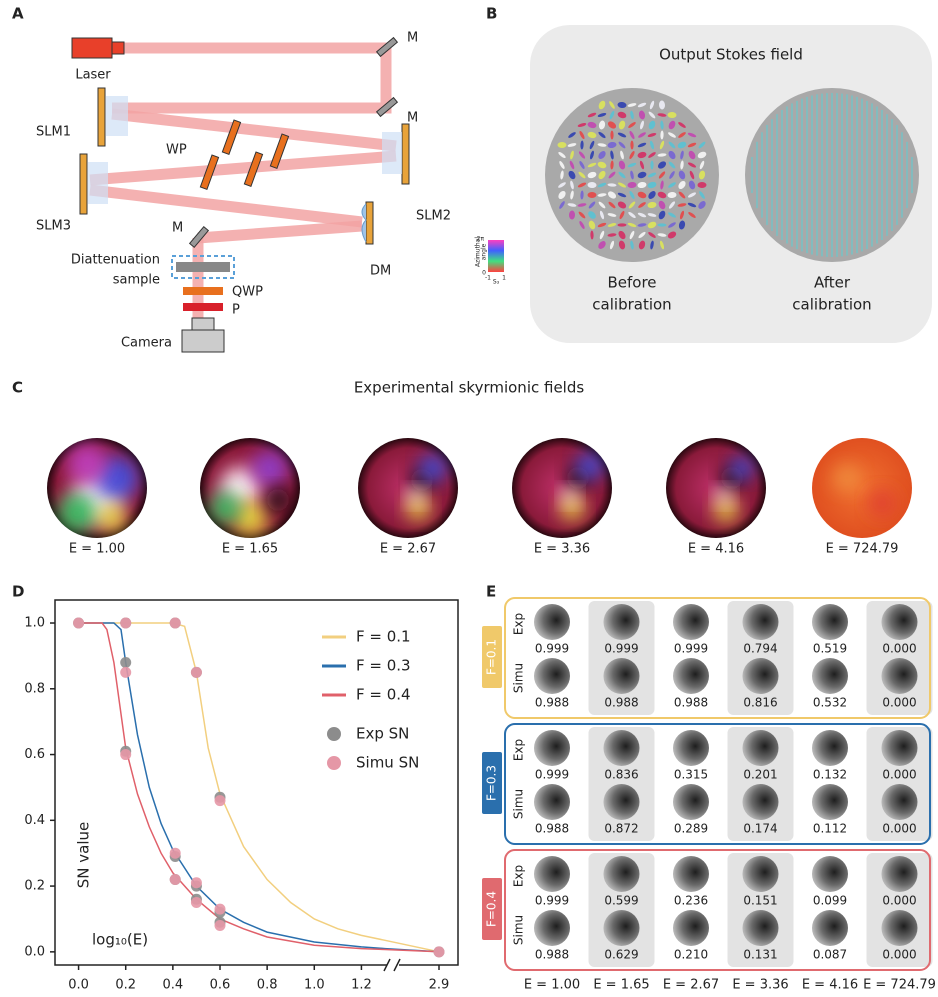  What do you see at coordinates (899, 955) in the screenshot?
I see `sn-value: 0.000` at bounding box center [899, 955].